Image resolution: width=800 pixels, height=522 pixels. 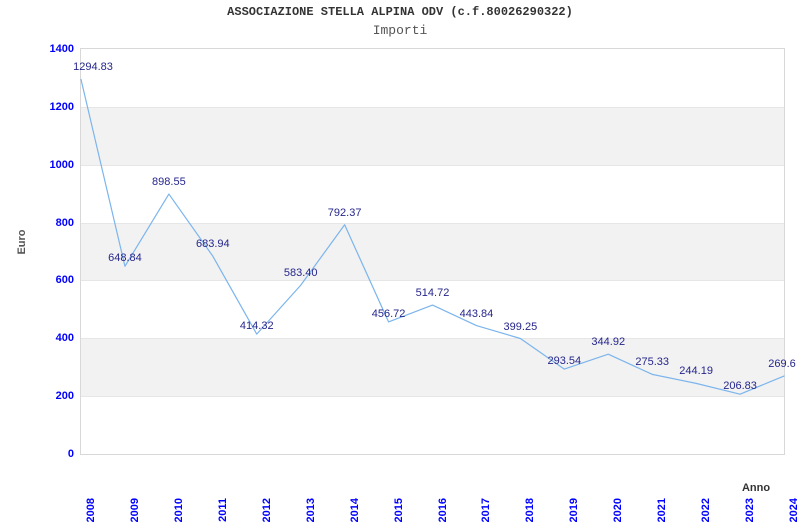 What do you see at coordinates (300, 273) in the screenshot?
I see `data-point-label: 583.40` at bounding box center [300, 273].